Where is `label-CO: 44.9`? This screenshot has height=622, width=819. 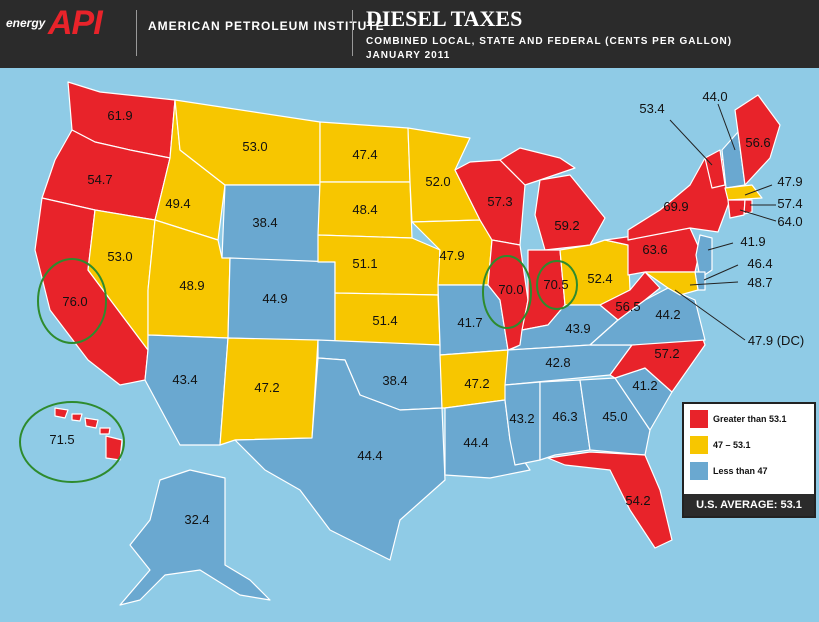 label-CO: 44.9 is located at coordinates (274, 298).